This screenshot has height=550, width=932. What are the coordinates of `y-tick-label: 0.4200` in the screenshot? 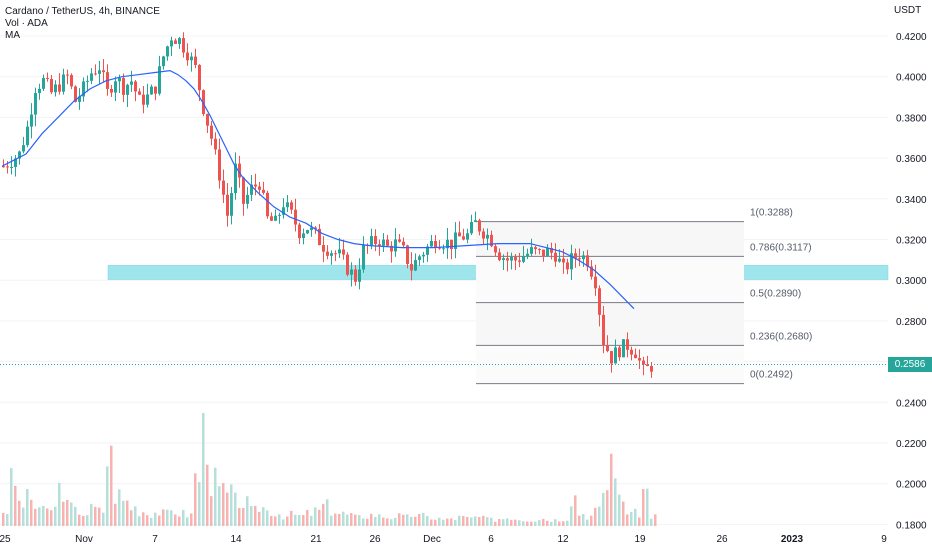 It's located at (911, 37).